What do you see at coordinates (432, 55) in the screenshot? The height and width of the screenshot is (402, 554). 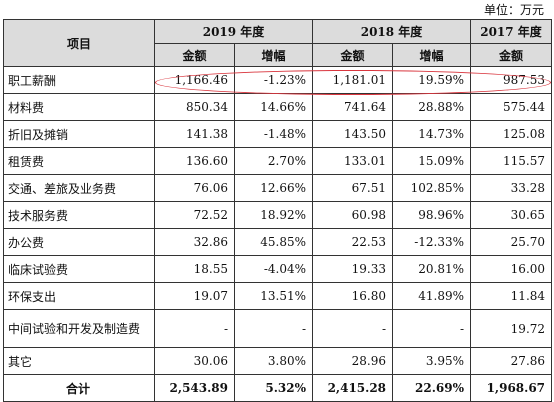 I see `header-growth-2018: 增幅` at bounding box center [432, 55].